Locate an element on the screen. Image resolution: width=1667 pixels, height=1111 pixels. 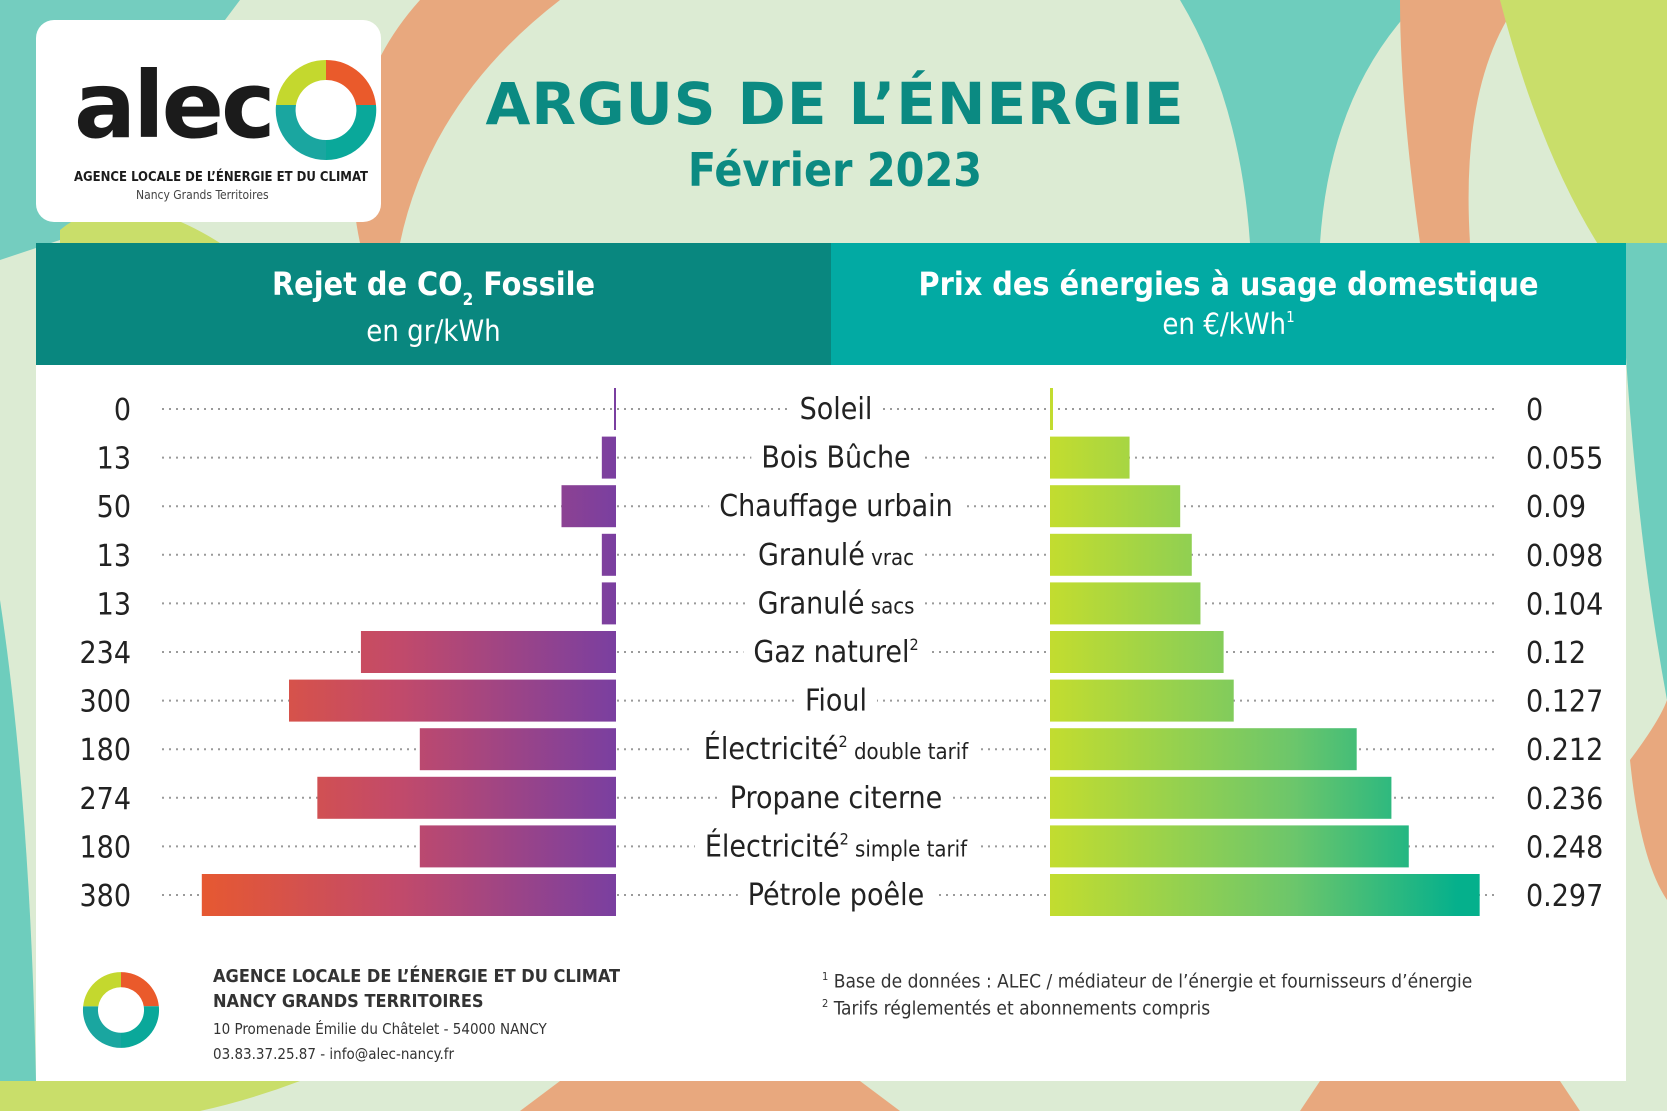
category-label: Gaz naturel2 is located at coordinates (835, 652).